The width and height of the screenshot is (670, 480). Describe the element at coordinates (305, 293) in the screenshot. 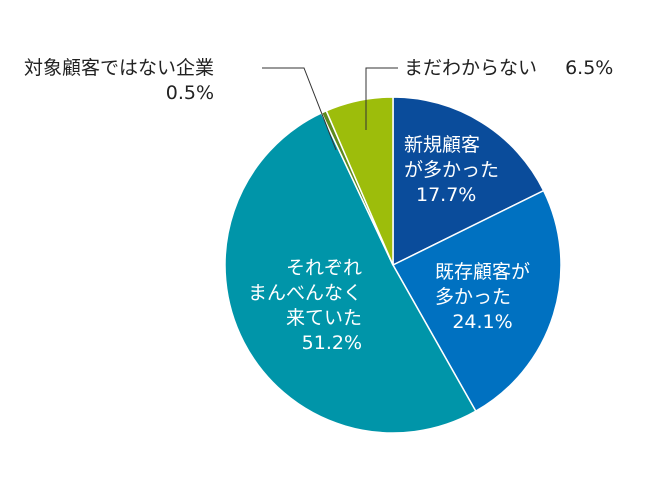

I see `label-line: まんべんなく` at that location.